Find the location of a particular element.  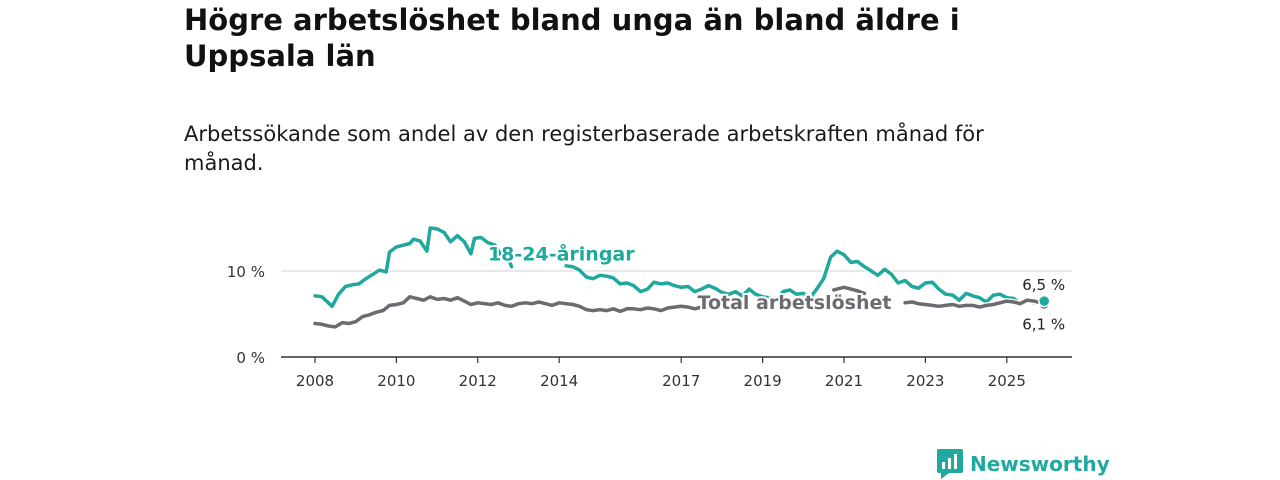

series-annotation-total: Total arbetslöshet is located at coordinates (795, 303).